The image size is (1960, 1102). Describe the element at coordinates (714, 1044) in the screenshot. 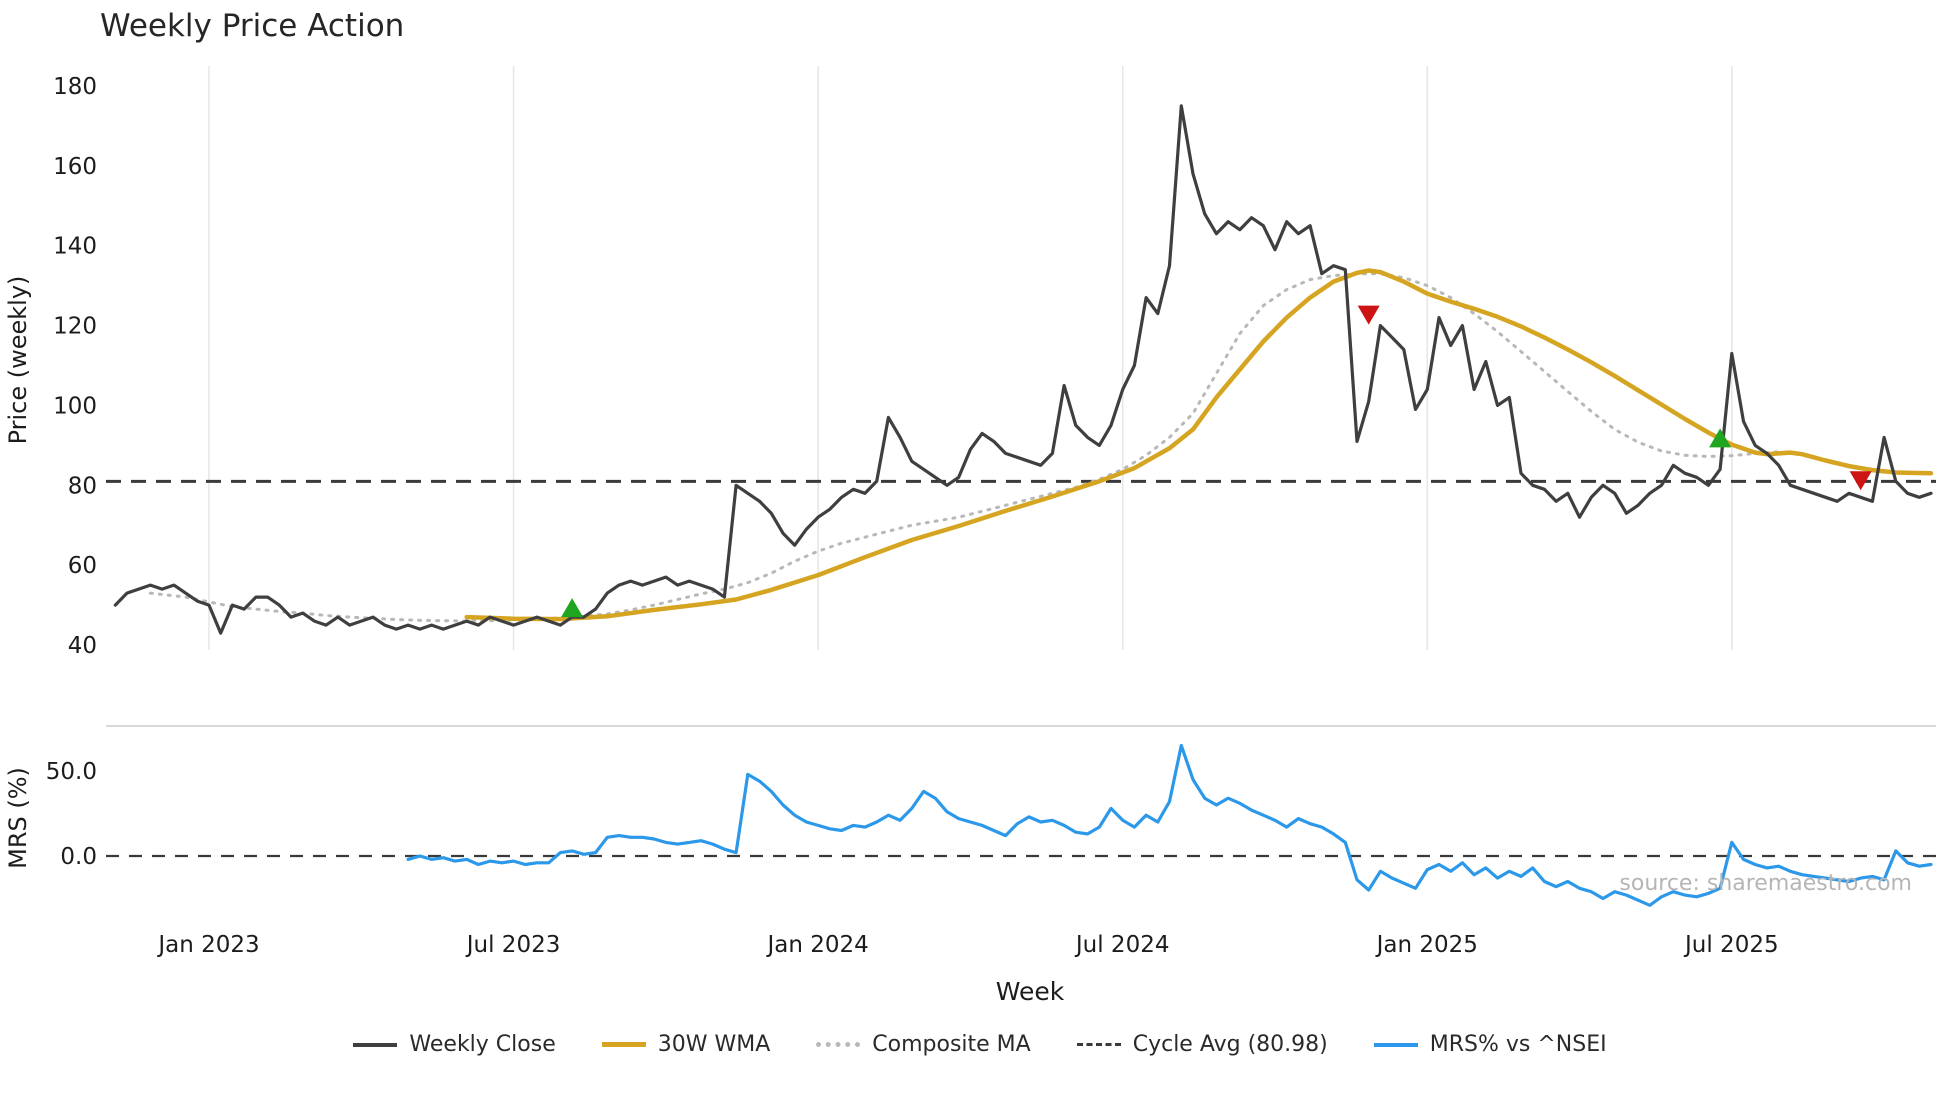

I see `legend-label: 30W WMA` at that location.